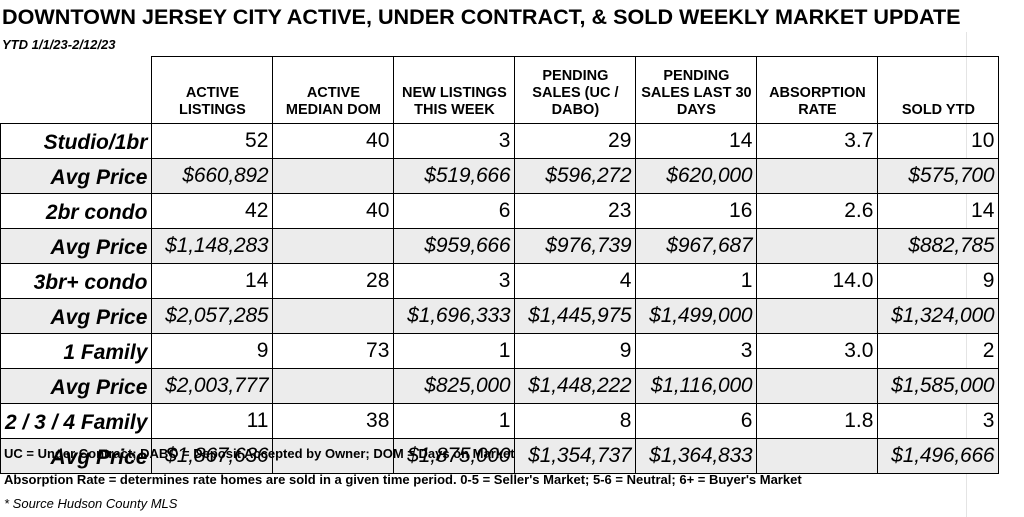 The height and width of the screenshot is (517, 1024). Describe the element at coordinates (212, 316) in the screenshot. I see `table-cell: $2,057,285` at that location.